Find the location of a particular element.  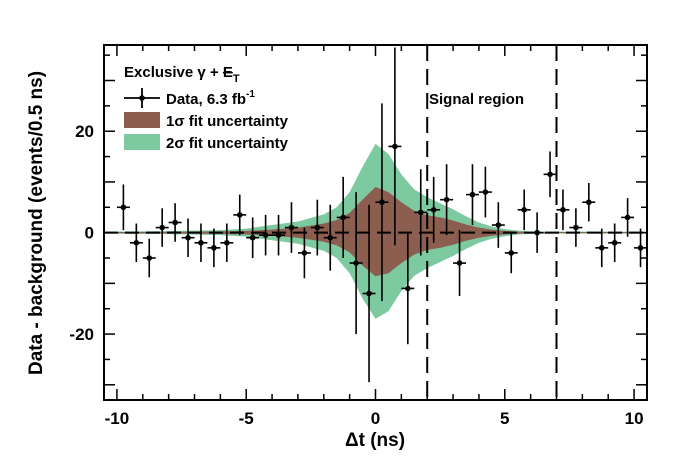

x-tick-label: 0 is located at coordinates (375, 418).